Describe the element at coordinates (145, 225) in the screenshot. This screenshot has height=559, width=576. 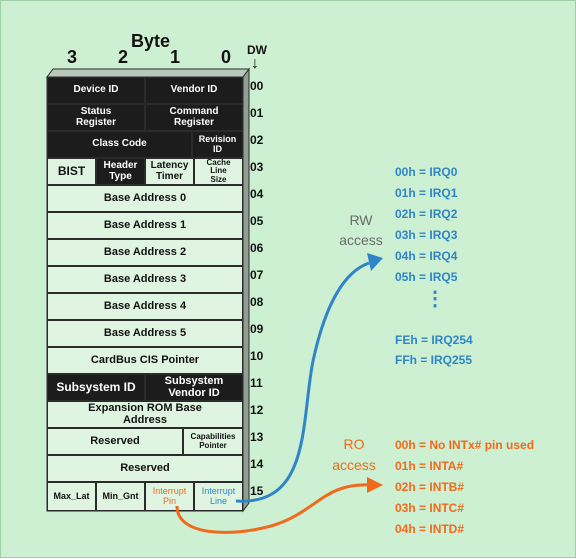
I see `base-address-1-cell: Base Address 1` at that location.